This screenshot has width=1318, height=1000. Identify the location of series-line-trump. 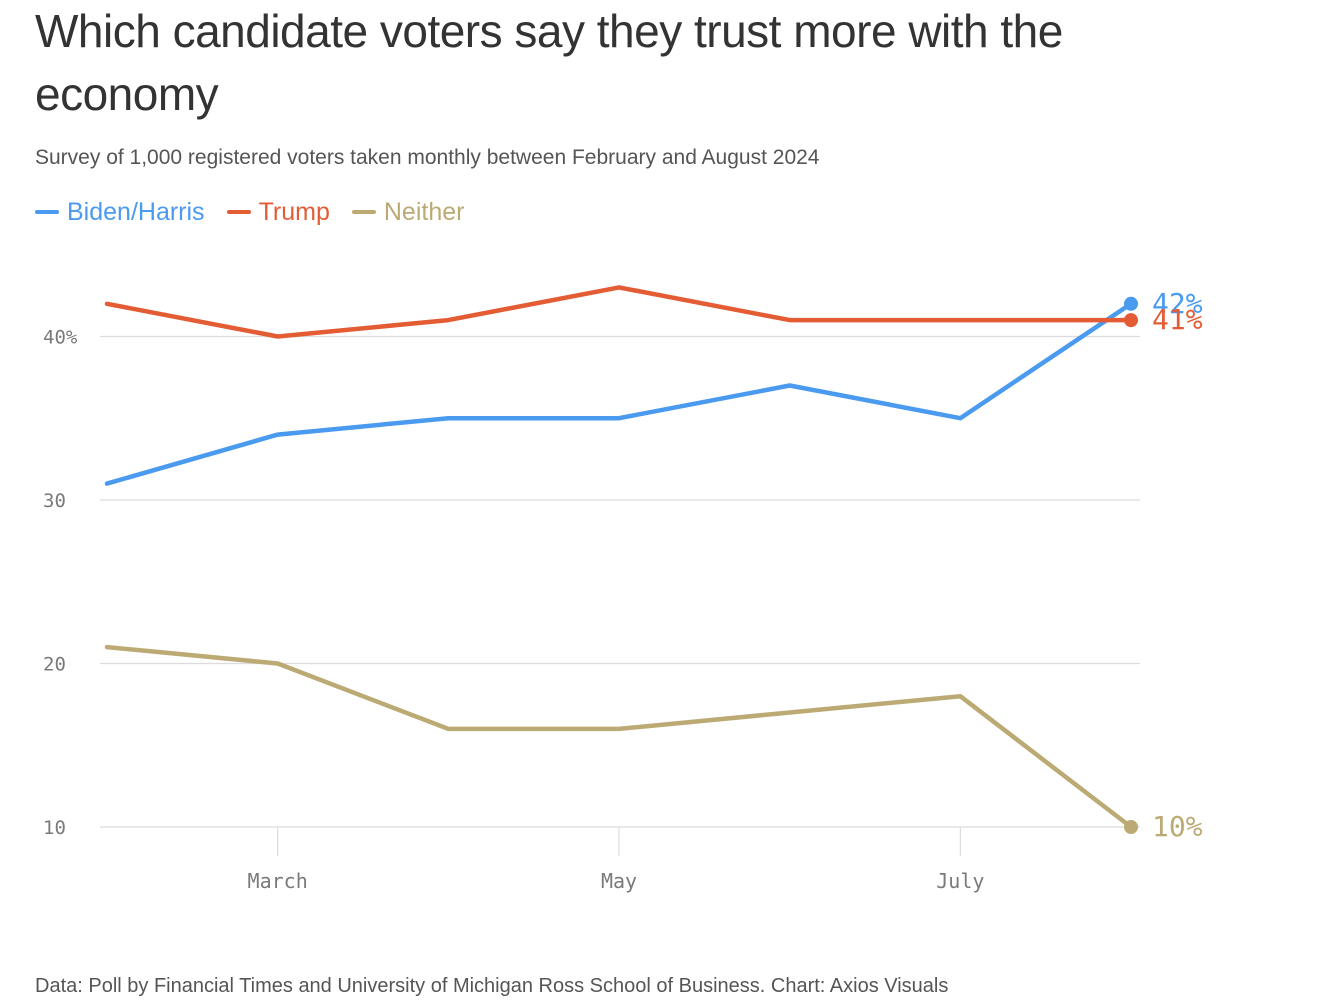
(619, 312).